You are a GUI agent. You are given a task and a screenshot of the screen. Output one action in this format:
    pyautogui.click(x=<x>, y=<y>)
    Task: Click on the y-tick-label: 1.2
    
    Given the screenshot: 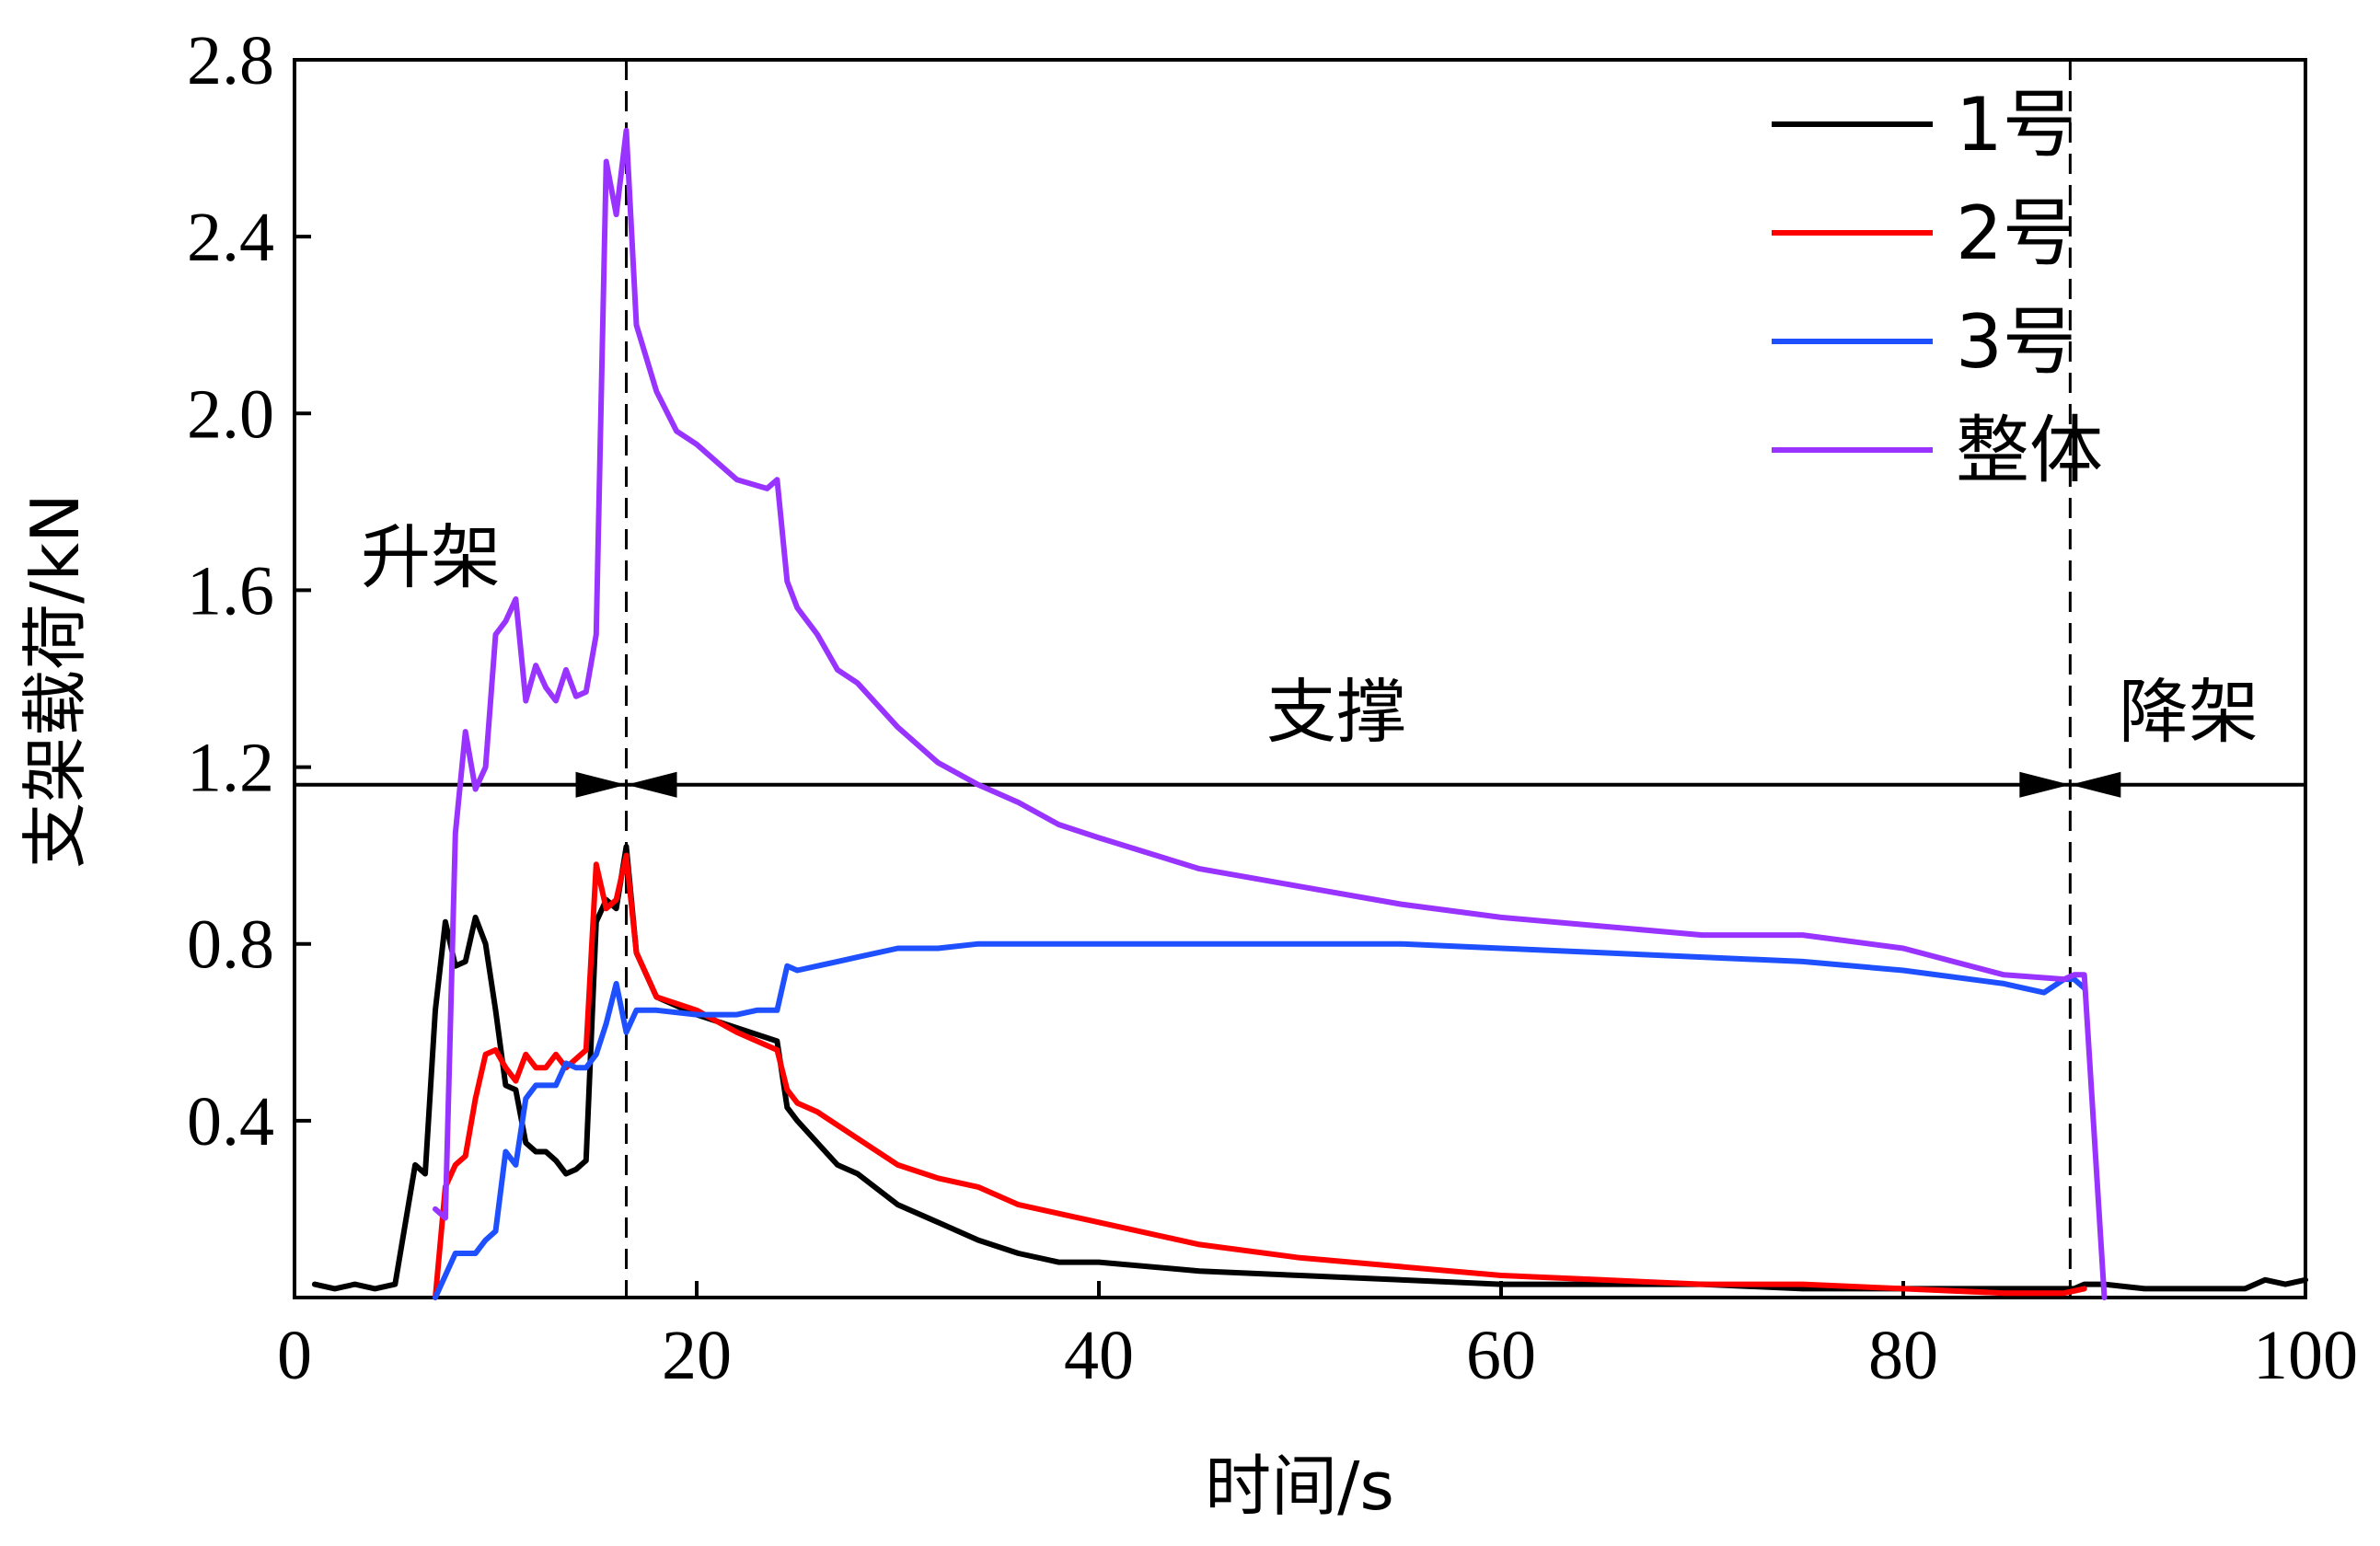 What is the action you would take?
    pyautogui.click(x=230, y=768)
    